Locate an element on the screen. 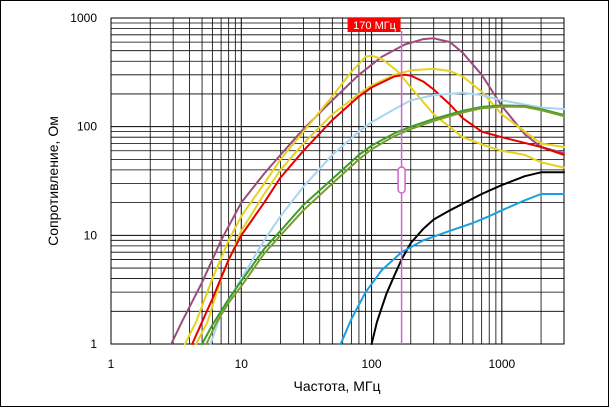 The width and height of the screenshot is (609, 407). y-axis-title: Сопротивление, Ом is located at coordinates (53, 181).